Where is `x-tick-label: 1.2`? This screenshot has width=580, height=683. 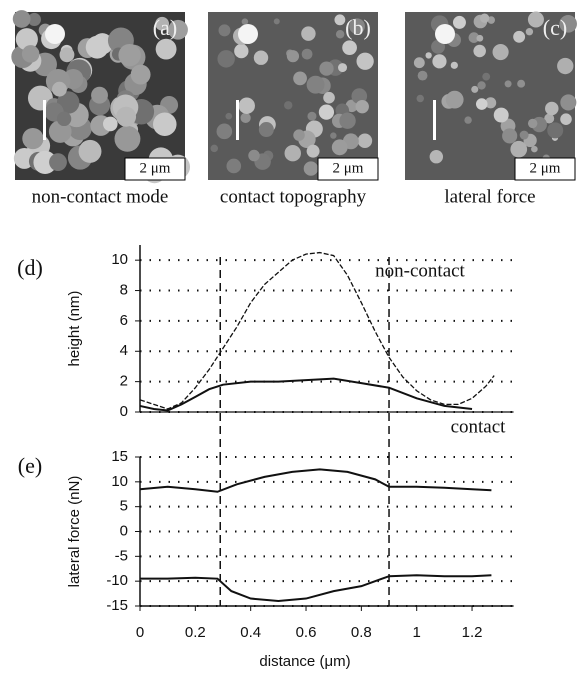
x-tick-label: 1.2 is located at coordinates (472, 632).